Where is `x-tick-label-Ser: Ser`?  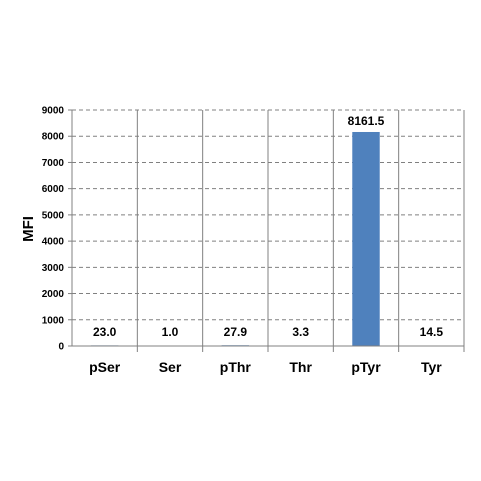
x-tick-label-Ser: Ser is located at coordinates (170, 367).